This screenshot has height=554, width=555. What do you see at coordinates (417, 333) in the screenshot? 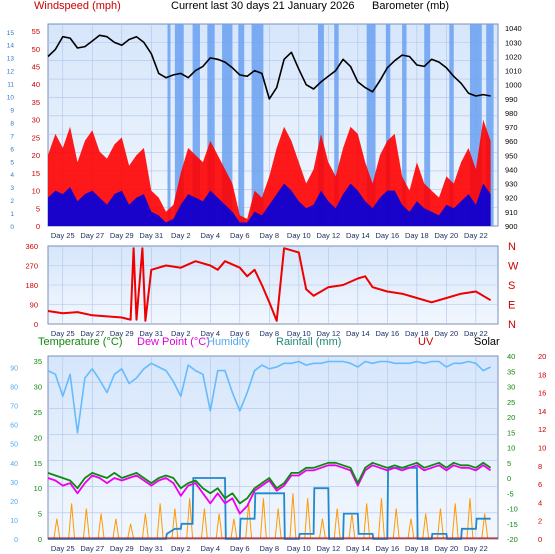
I see `direction-panel-x-tick-label: Day 18` at bounding box center [417, 333].